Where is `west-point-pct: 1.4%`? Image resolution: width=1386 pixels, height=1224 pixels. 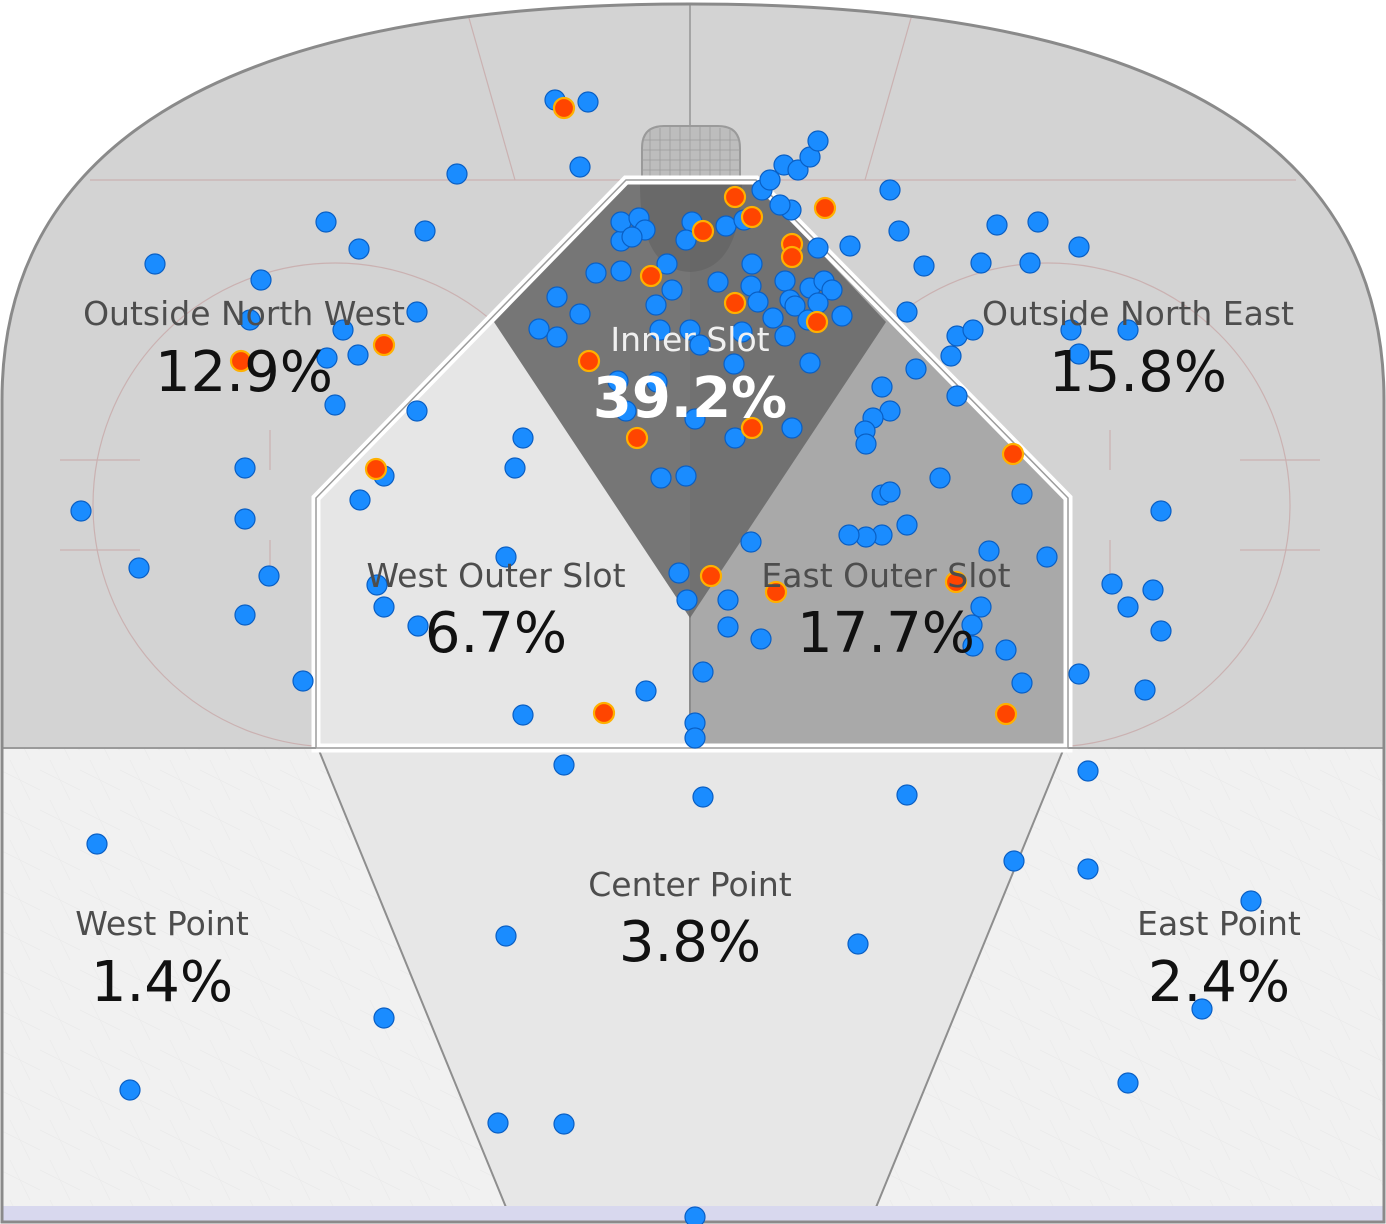
west-point-pct: 1.4% is located at coordinates (162, 982).